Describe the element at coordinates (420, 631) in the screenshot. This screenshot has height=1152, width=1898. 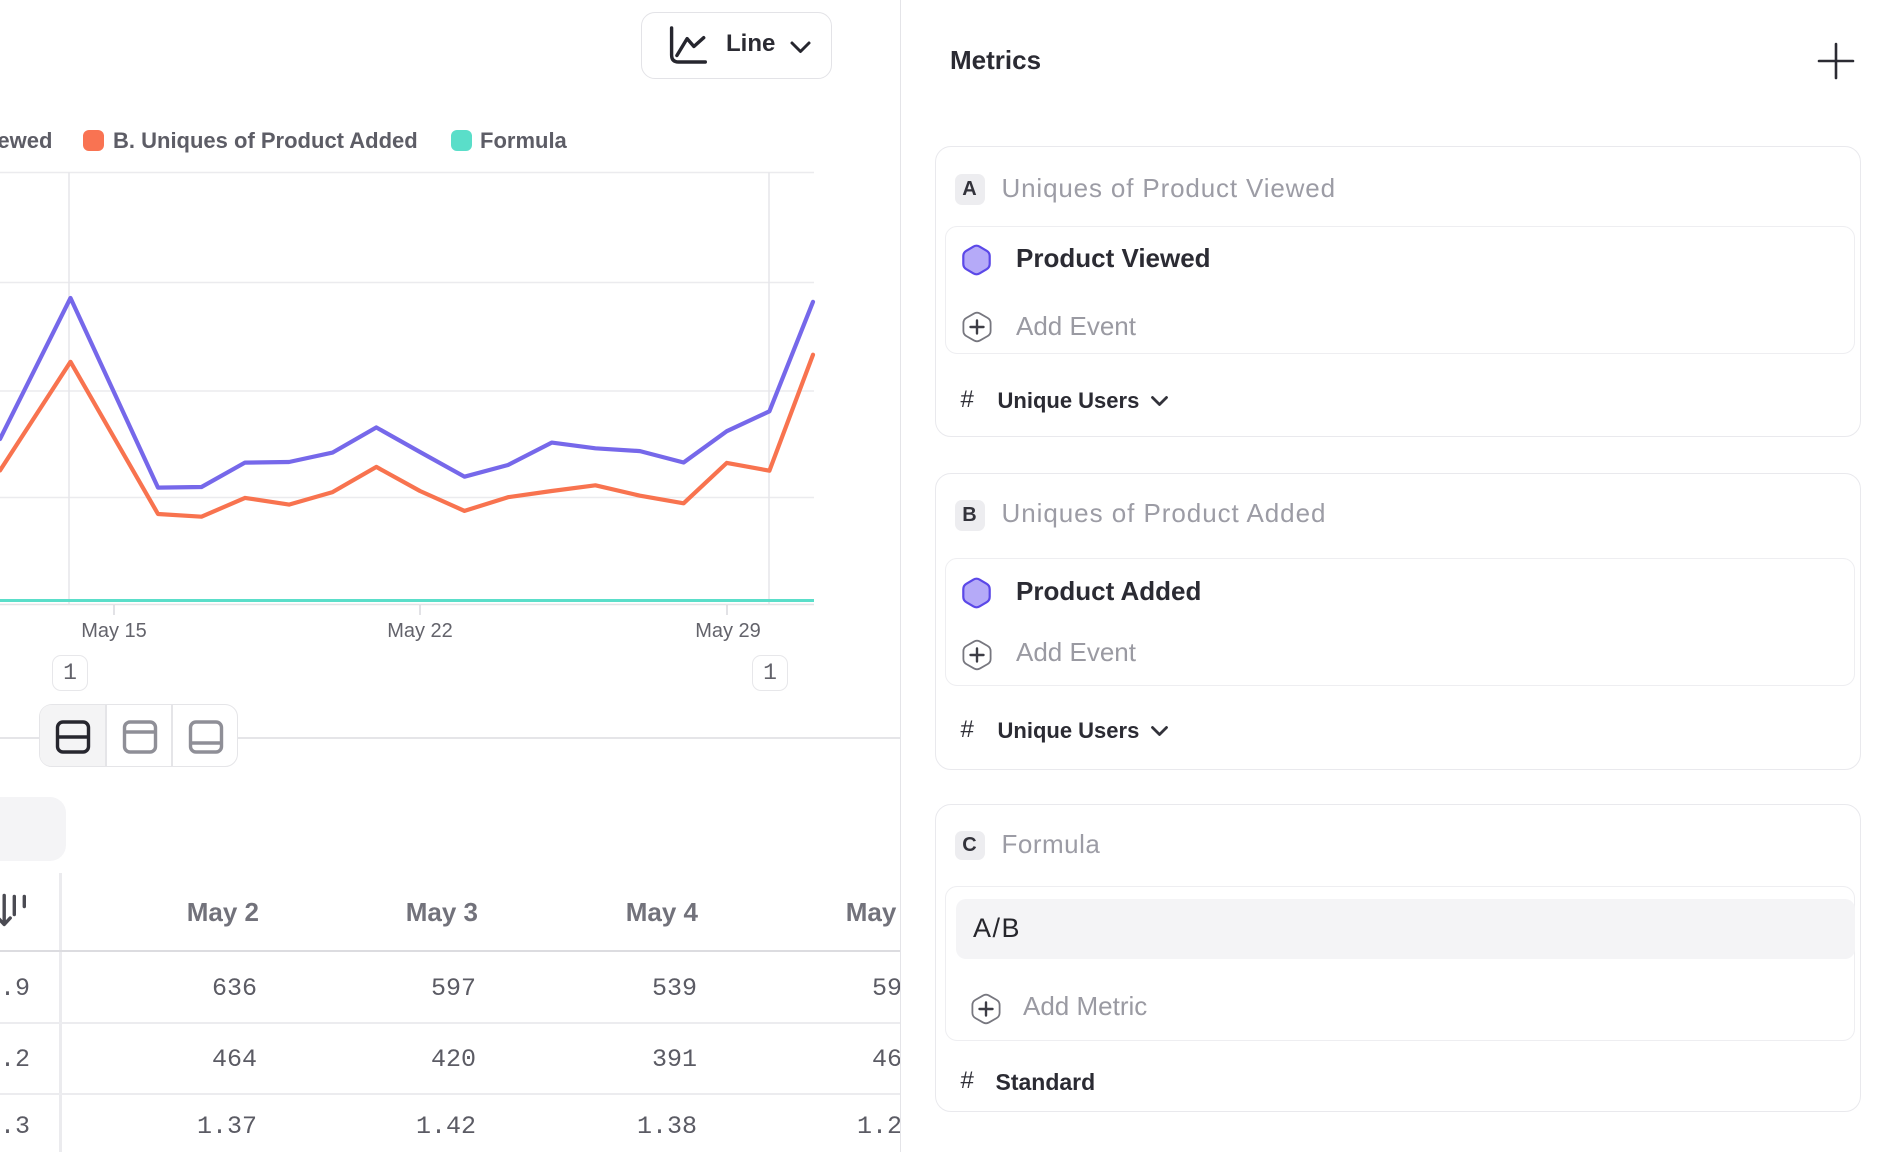
I see `svg-text: May 22` at that location.